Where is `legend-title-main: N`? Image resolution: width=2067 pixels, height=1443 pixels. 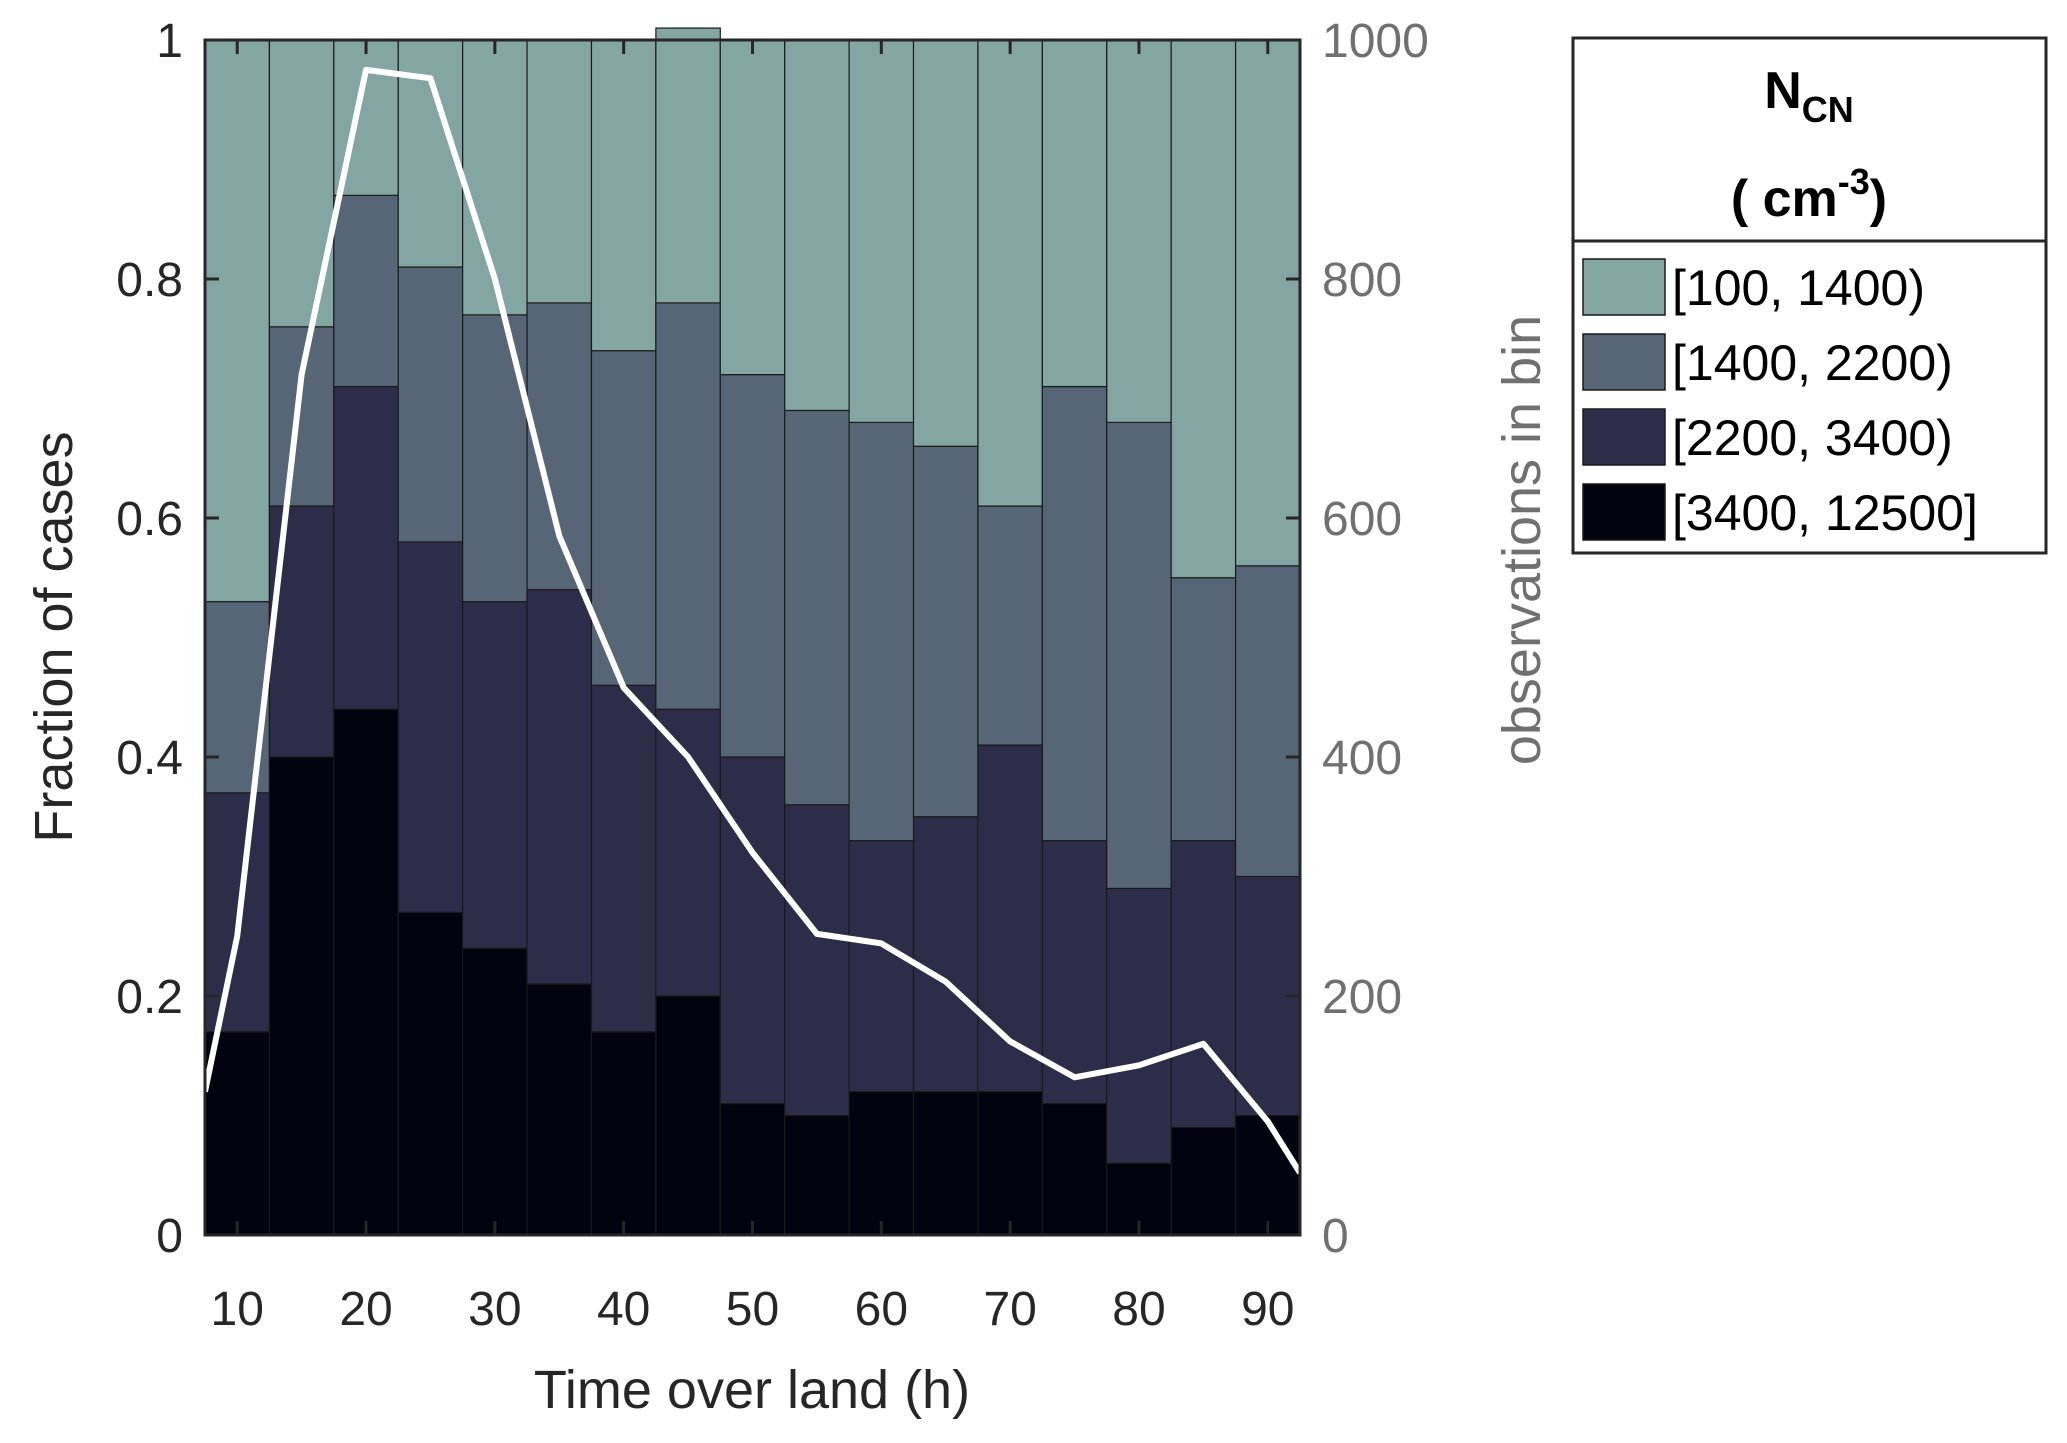
legend-title-main: N is located at coordinates (1783, 91).